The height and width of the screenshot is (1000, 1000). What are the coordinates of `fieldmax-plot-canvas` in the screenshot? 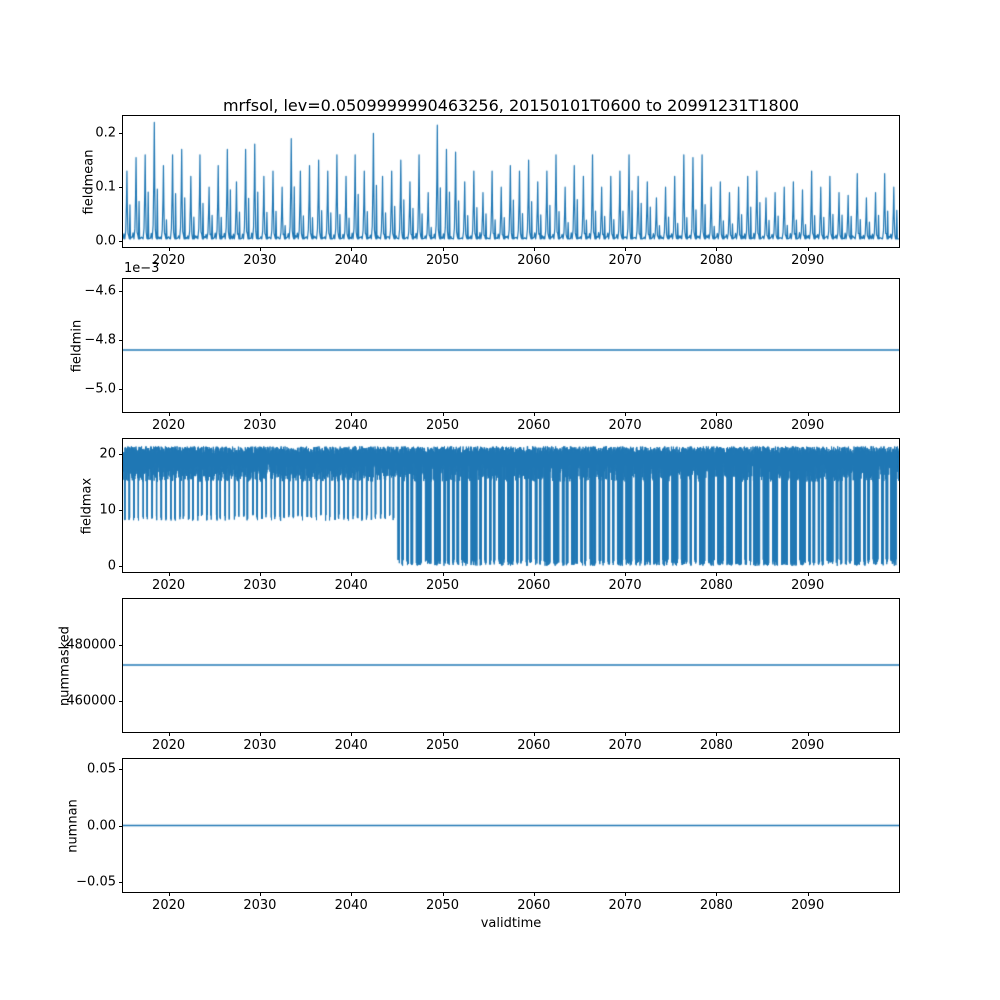 It's located at (511, 505).